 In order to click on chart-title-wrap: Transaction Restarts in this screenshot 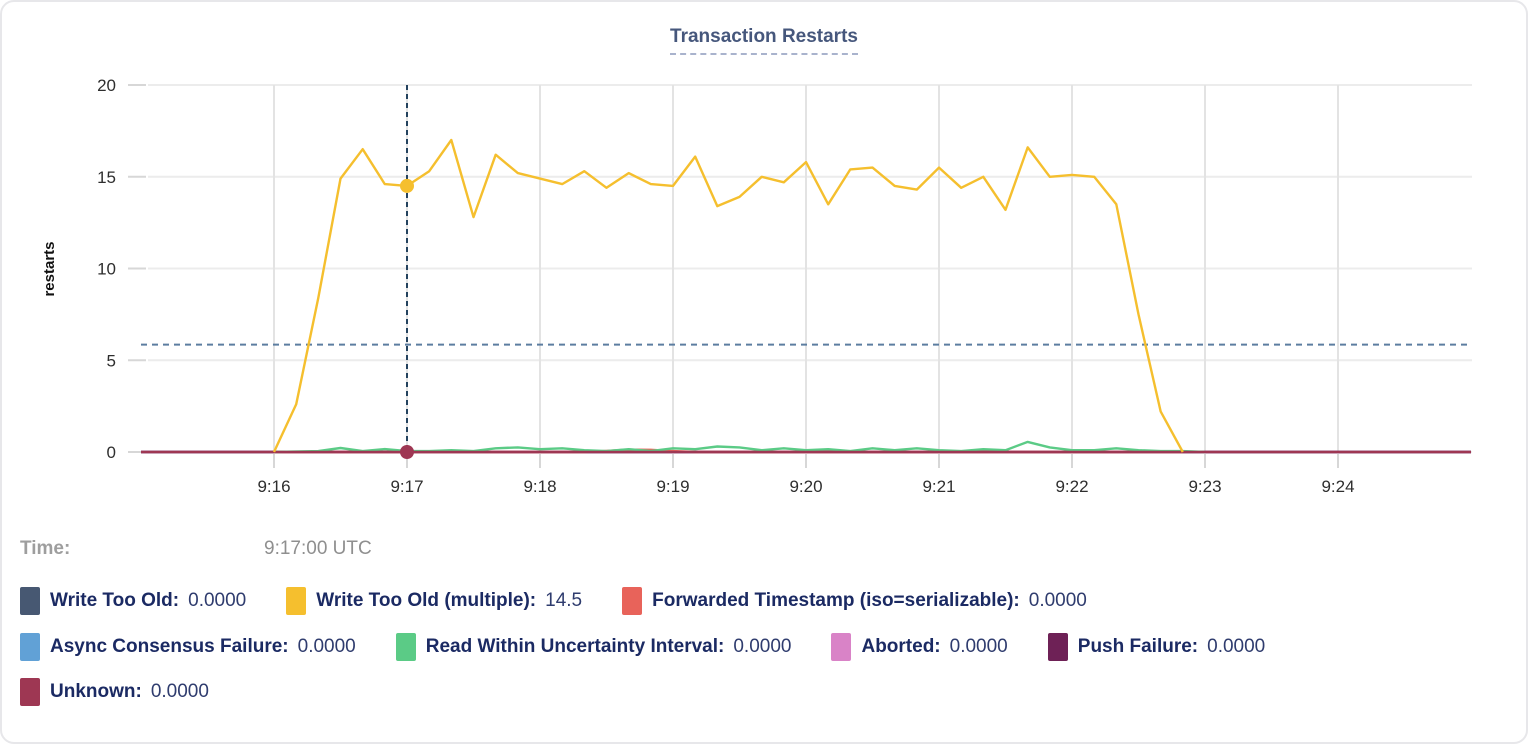, I will do `click(764, 40)`.